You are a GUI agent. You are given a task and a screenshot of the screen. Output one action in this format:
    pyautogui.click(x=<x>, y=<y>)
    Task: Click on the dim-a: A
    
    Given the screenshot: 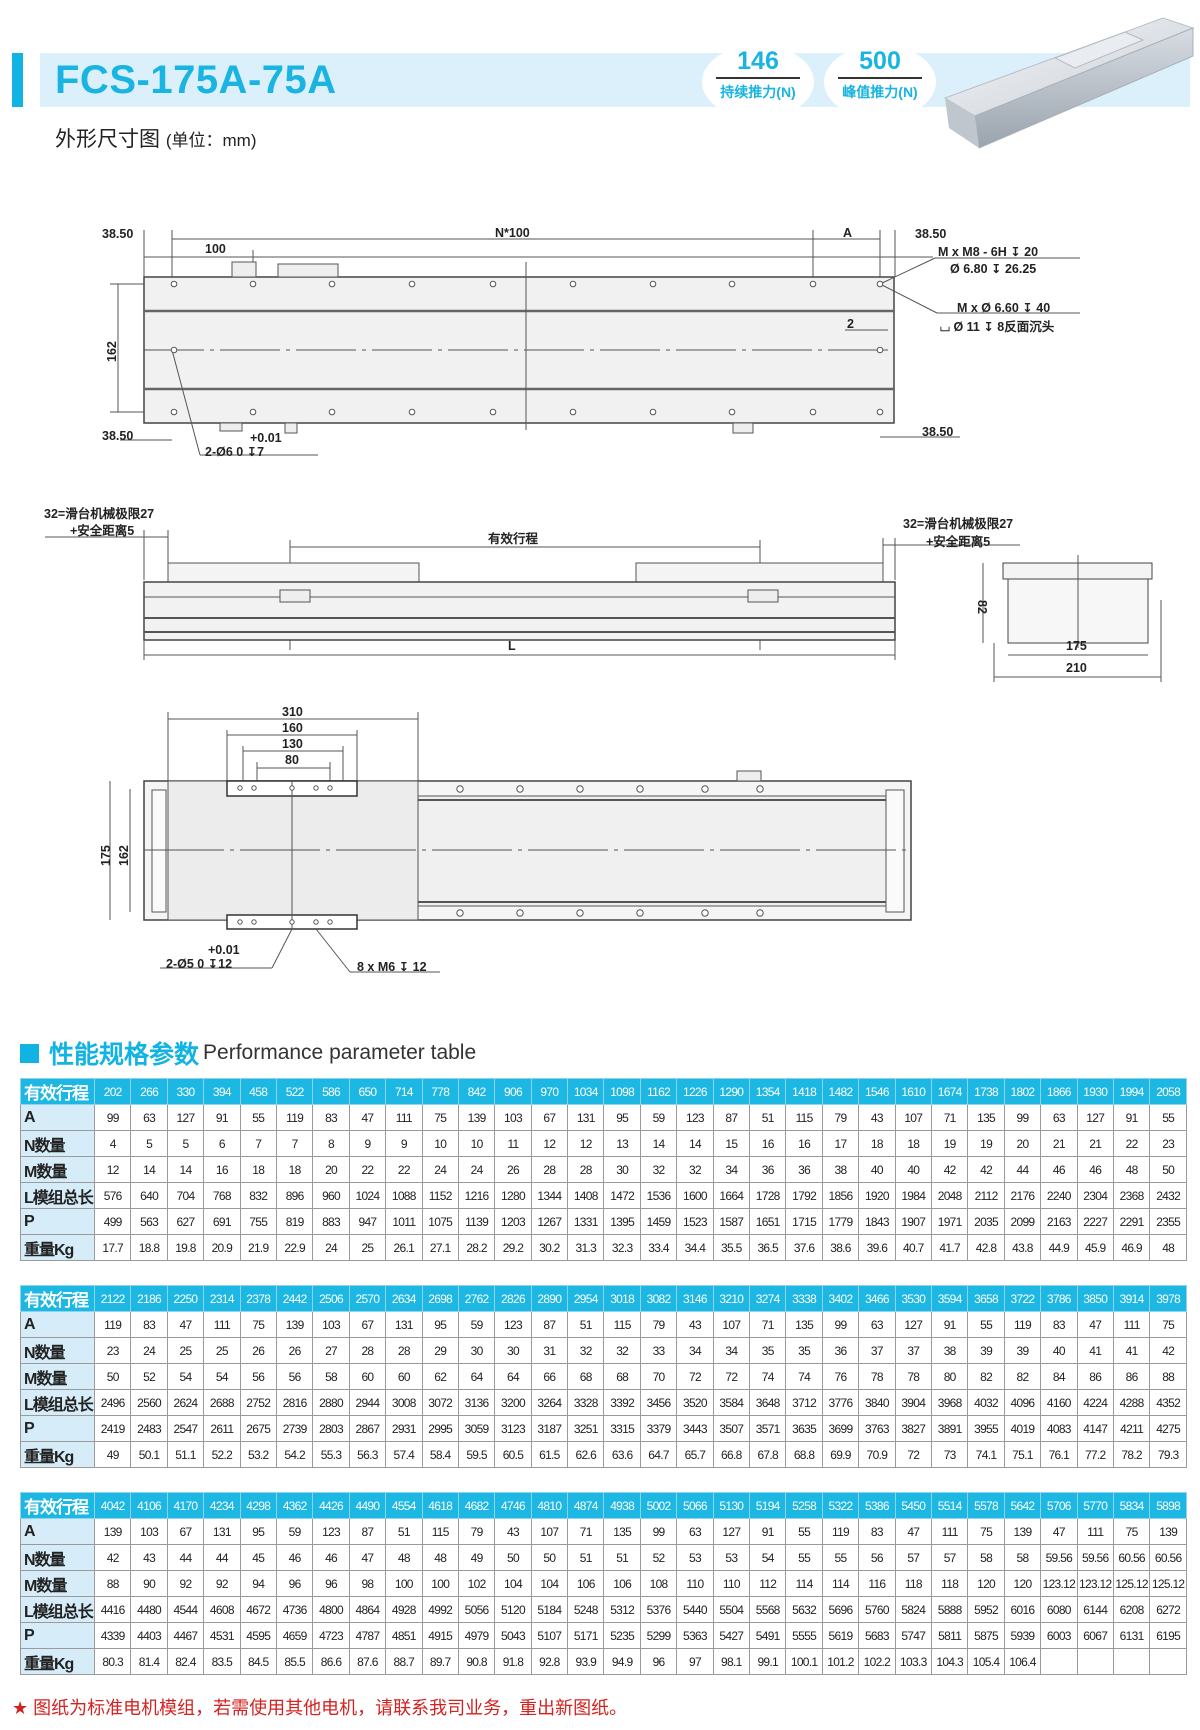 What is the action you would take?
    pyautogui.click(x=847, y=233)
    